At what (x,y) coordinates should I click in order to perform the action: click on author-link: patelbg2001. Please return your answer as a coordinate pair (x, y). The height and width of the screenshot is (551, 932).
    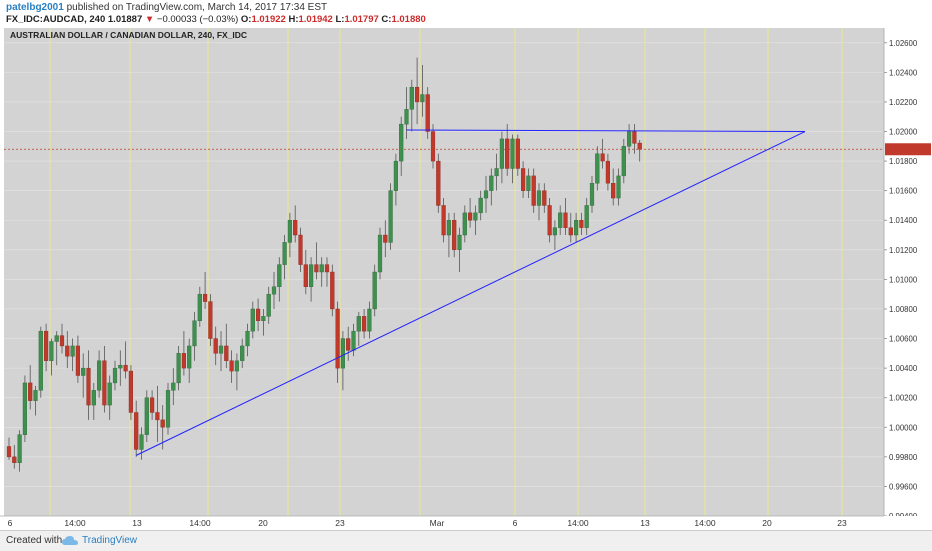
    Looking at the image, I should click on (35, 7).